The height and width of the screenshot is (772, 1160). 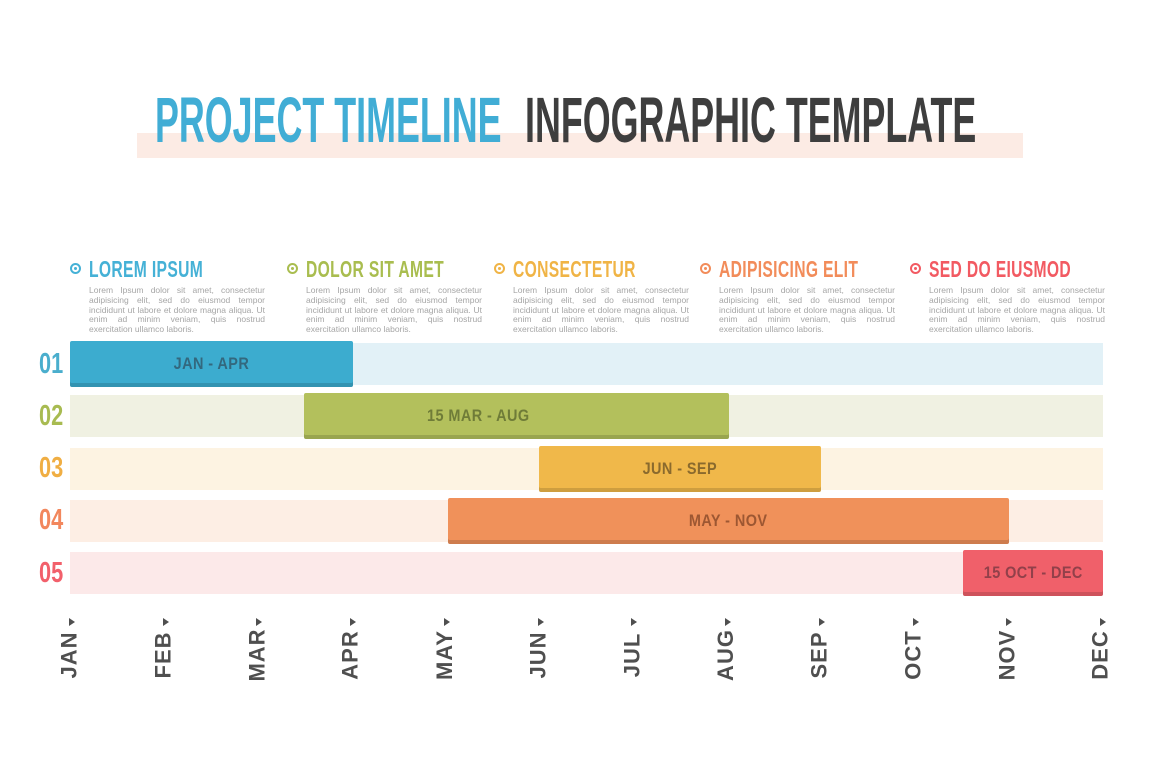 I want to click on month-label: JUL, so click(x=632, y=655).